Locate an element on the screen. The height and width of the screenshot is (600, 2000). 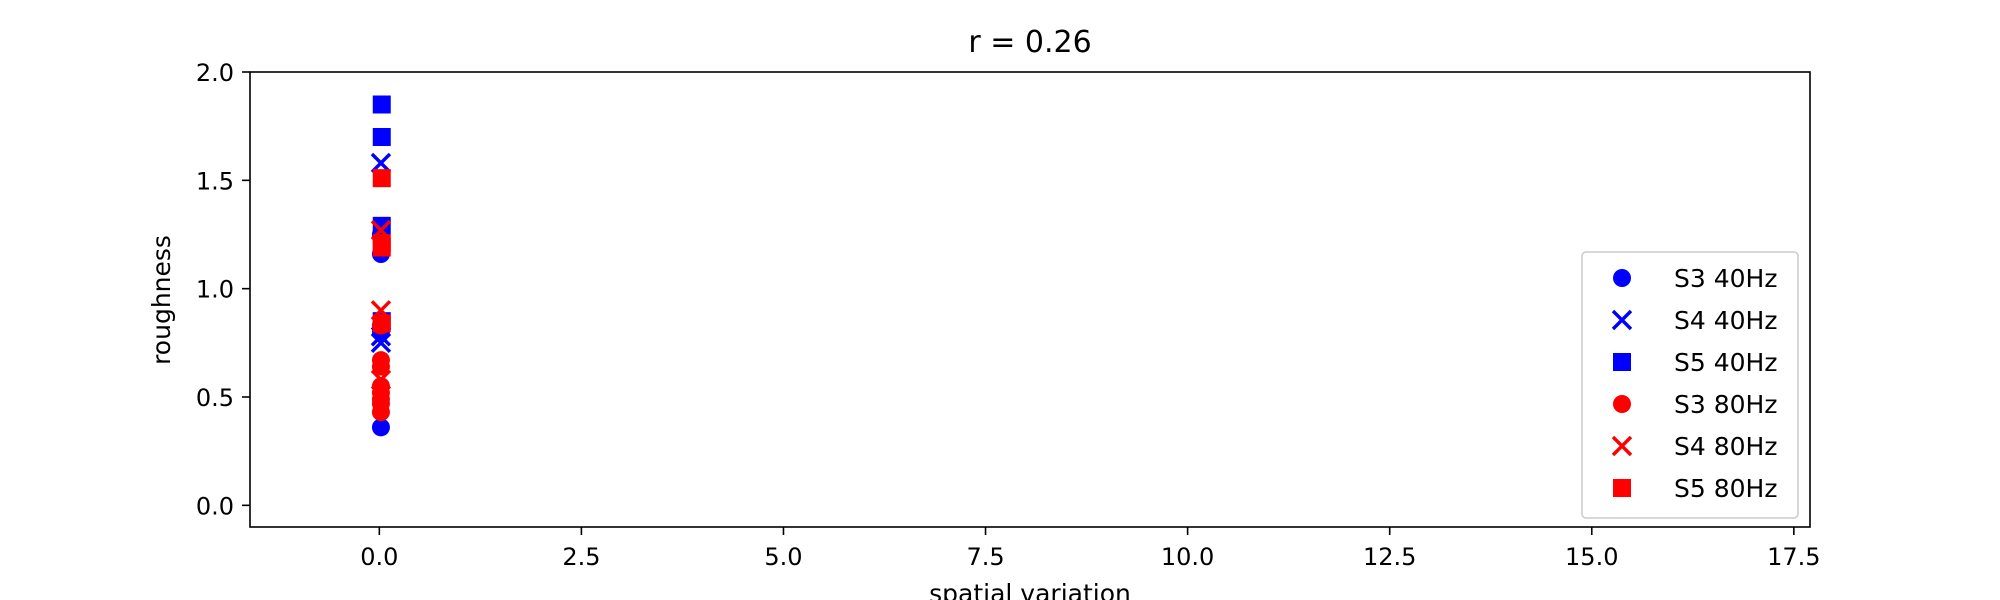
x-tick-label: 5.0 is located at coordinates (783, 557).